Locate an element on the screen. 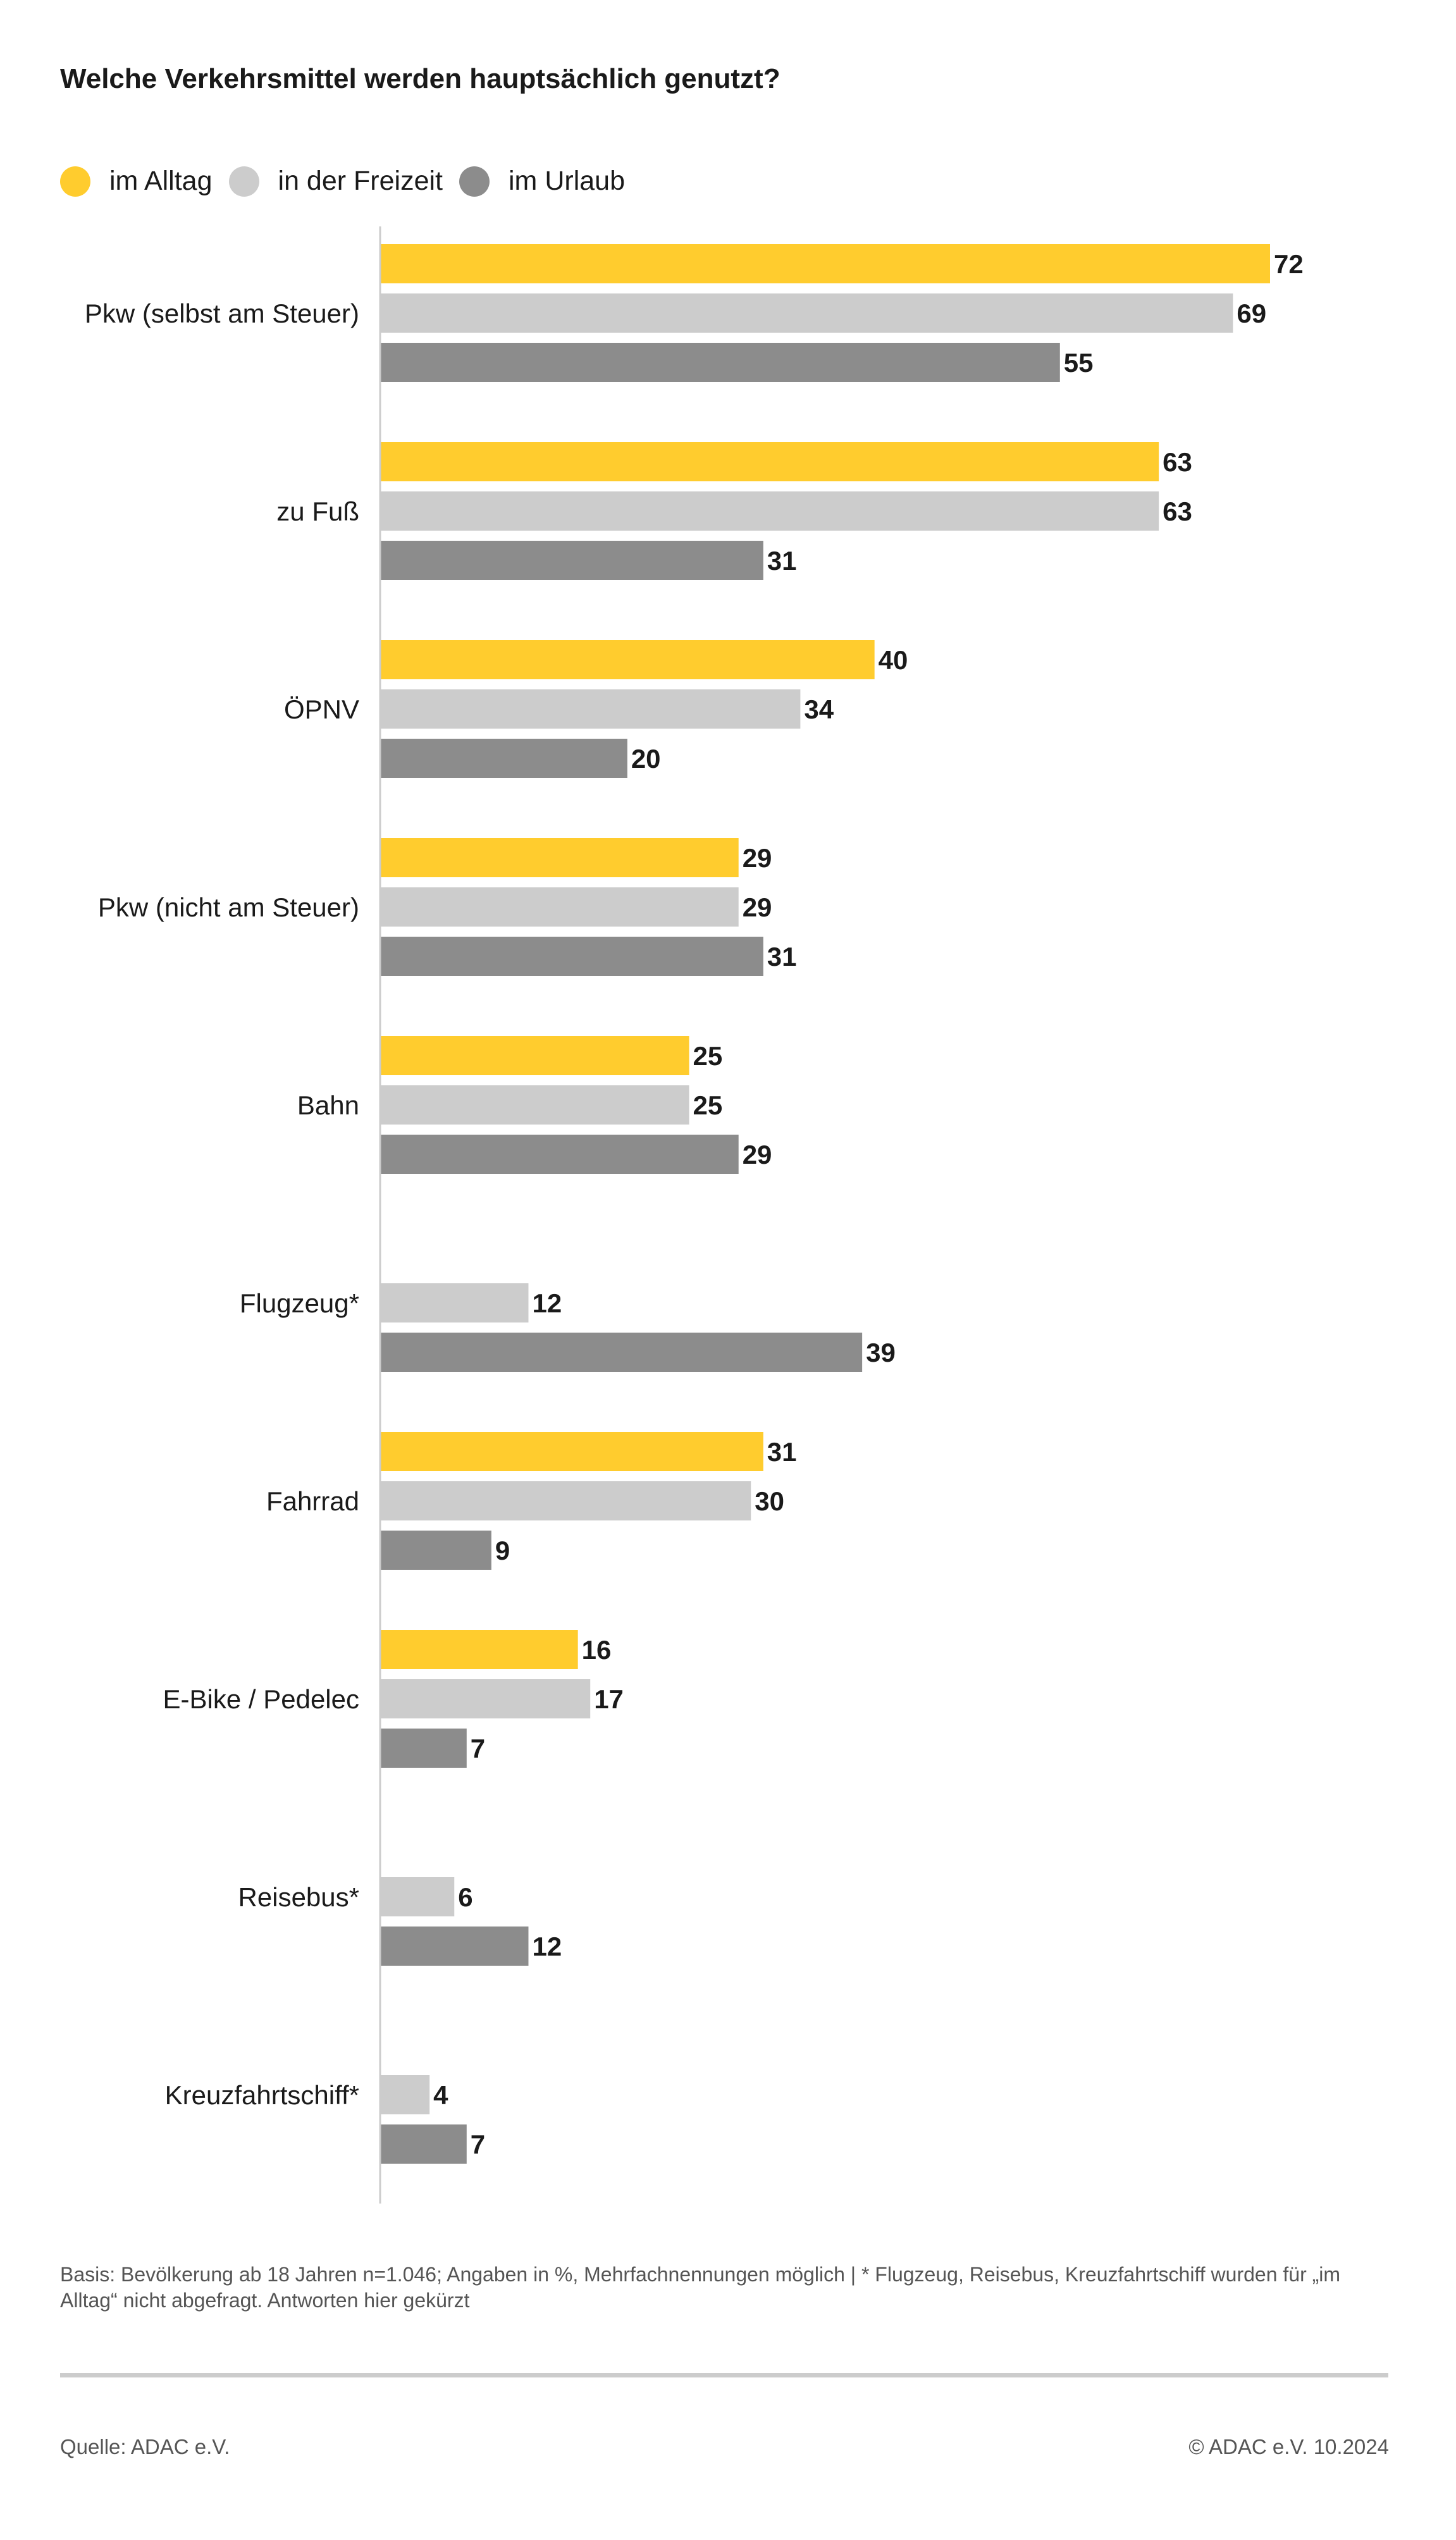  legend-item-freizeit: in der Freizeit is located at coordinates (335, 181).